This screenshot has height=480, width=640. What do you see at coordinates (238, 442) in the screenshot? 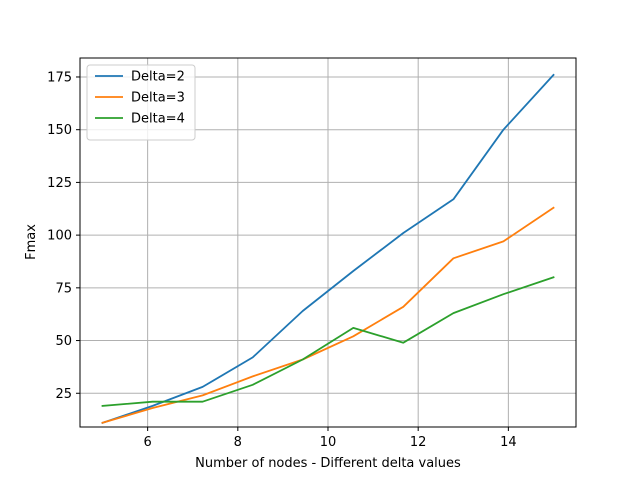
I see `x-tick-label: 8` at bounding box center [238, 442].